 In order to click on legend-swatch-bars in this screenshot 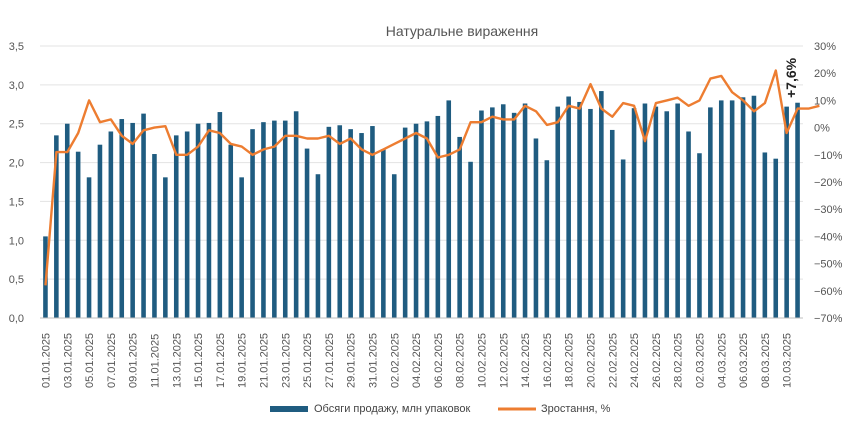, I will do `click(289, 409)`.